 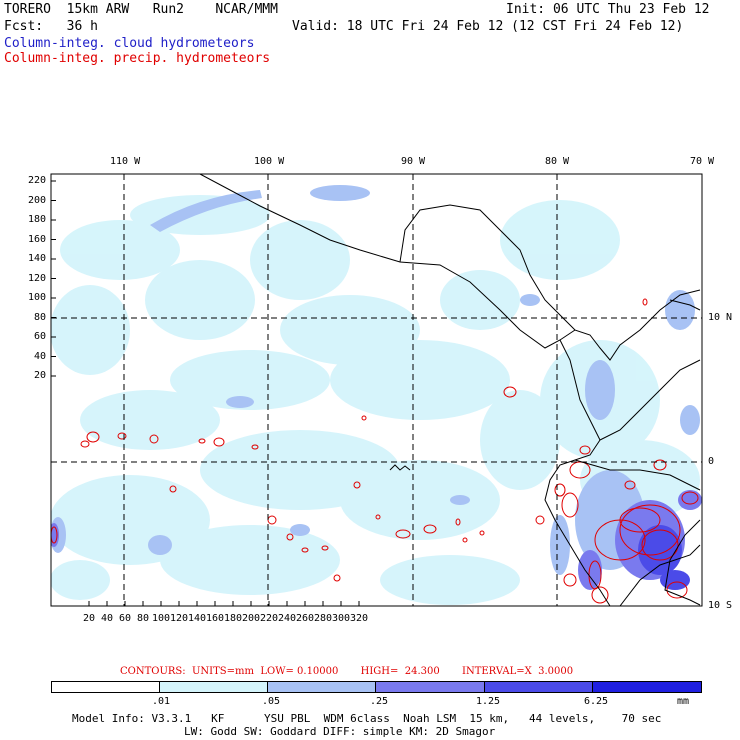 I want to click on model-title: TORERO 15km ARW Run2 NCAR/MMM, so click(x=141, y=9).